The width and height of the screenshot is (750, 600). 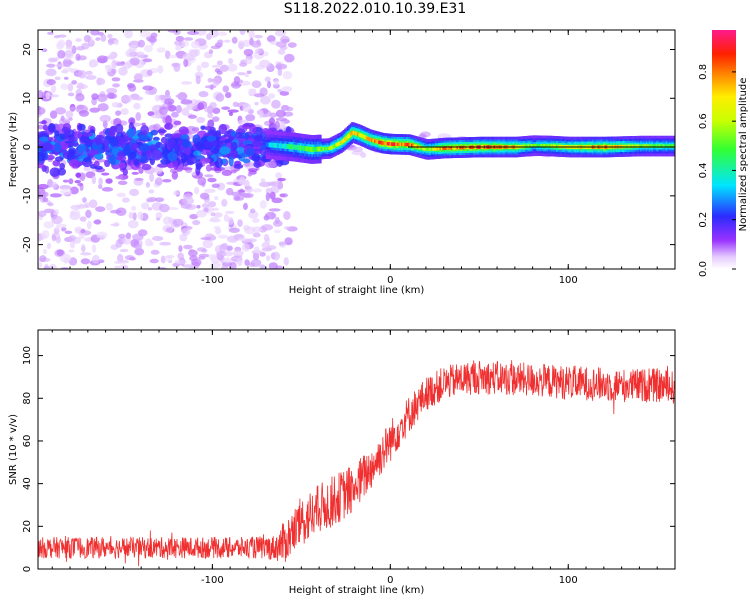 I want to click on y-tick-label: 100, so click(x=27, y=355).